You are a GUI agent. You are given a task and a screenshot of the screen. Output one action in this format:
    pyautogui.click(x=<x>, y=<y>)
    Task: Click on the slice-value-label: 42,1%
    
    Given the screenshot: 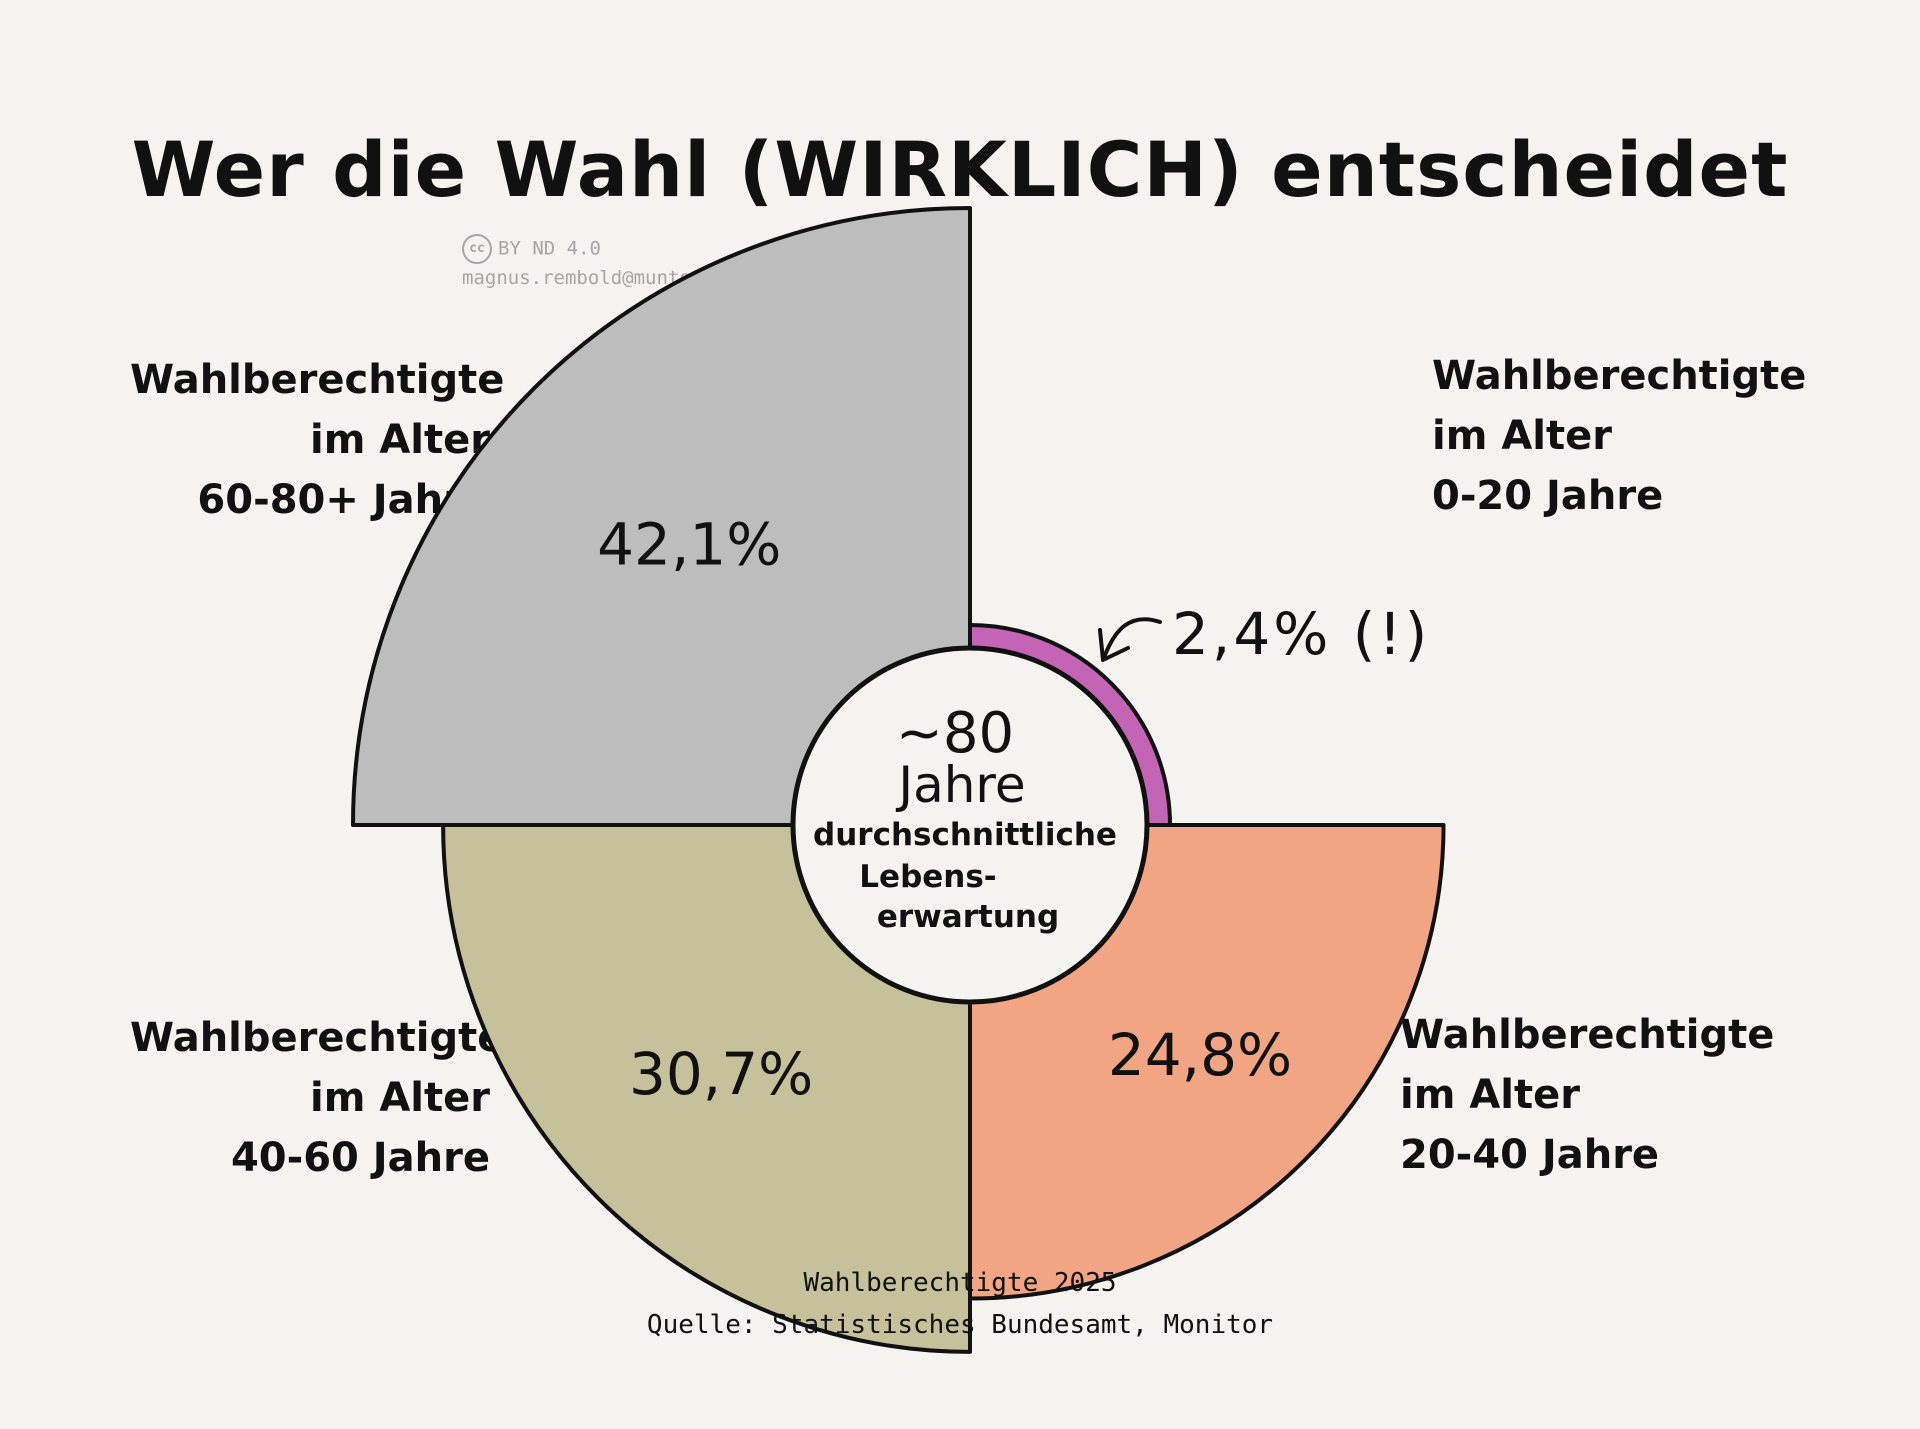 What is the action you would take?
    pyautogui.click(x=689, y=544)
    